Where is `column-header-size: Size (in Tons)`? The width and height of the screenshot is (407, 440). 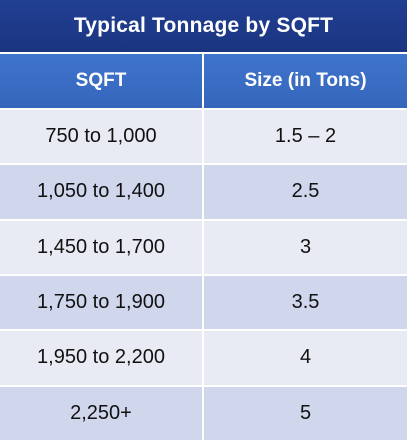 column-header-size: Size (in Tons) is located at coordinates (305, 81).